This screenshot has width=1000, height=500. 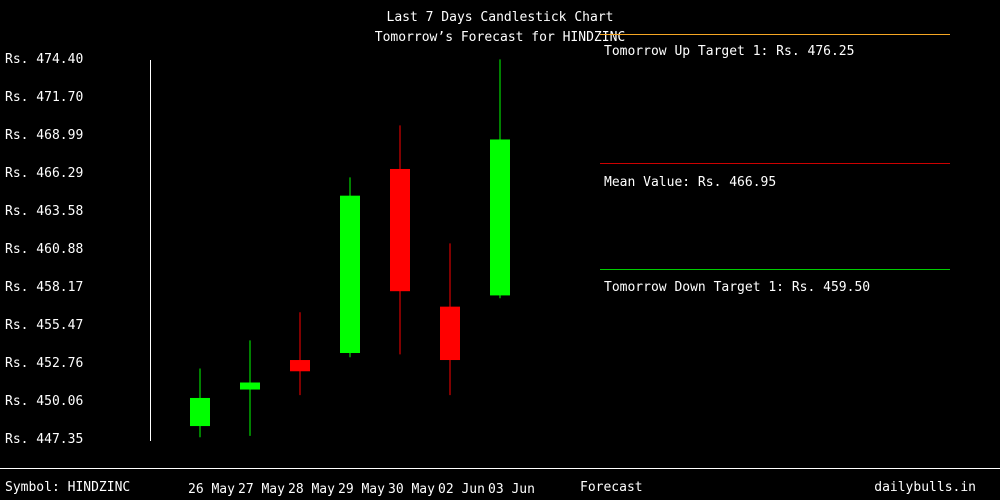 What do you see at coordinates (44, 401) in the screenshot?
I see `y-tick-label: Rs. 450.06` at bounding box center [44, 401].